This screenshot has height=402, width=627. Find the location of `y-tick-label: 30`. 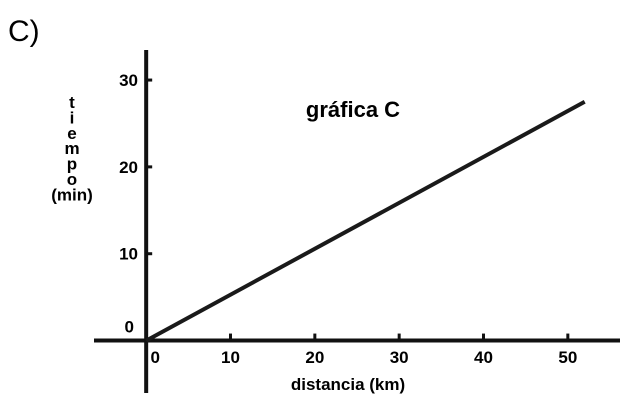

y-tick-label: 30 is located at coordinates (128, 80).